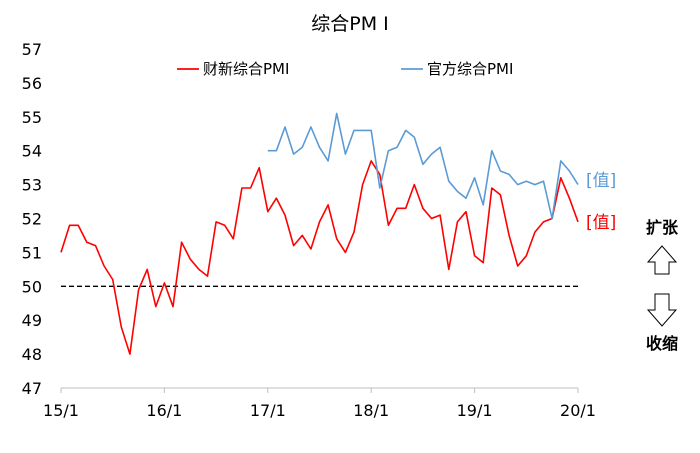  What do you see at coordinates (371, 410) in the screenshot?
I see `x-tick-label: 18/1` at bounding box center [371, 410].